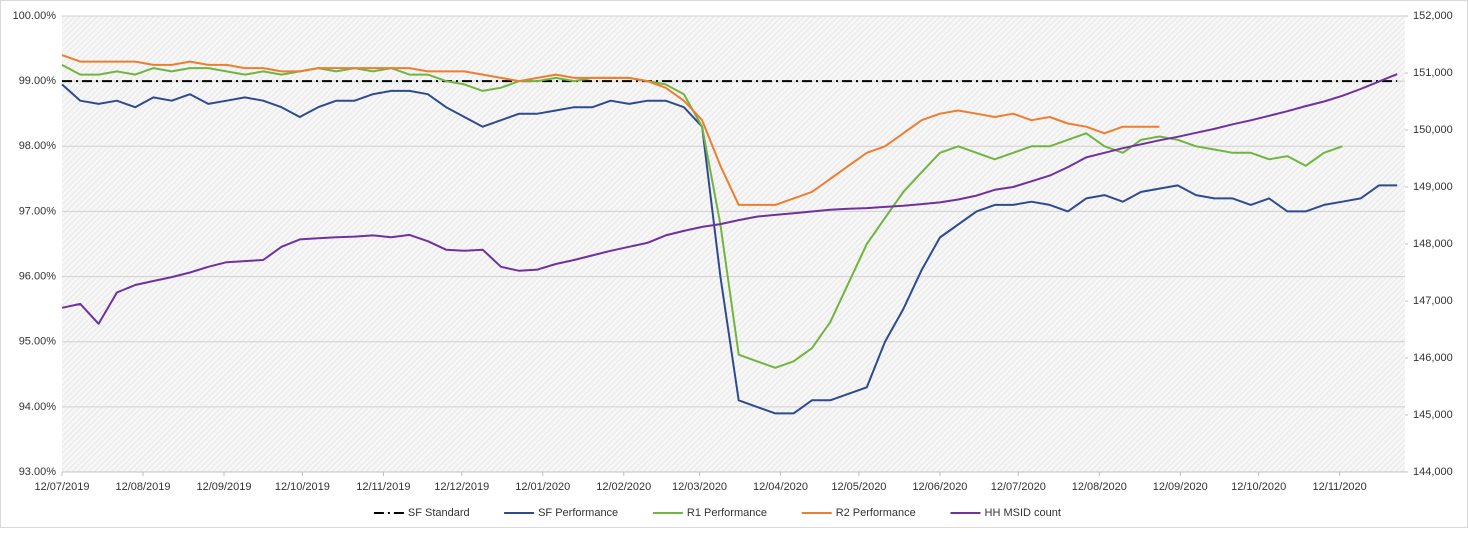 Image resolution: width=1468 pixels, height=533 pixels. What do you see at coordinates (461, 487) in the screenshot?
I see `x-tick-label: 12/12/2019` at bounding box center [461, 487].